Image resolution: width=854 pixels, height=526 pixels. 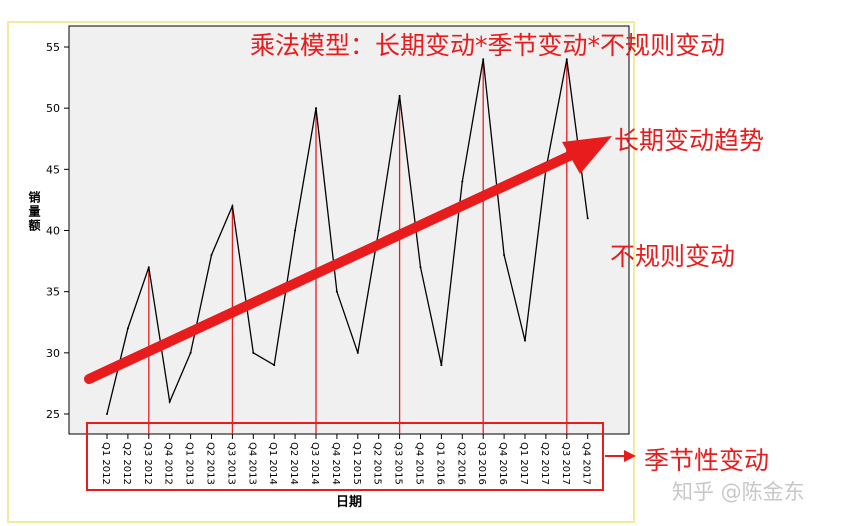 I want to click on x-tick-label: Q1 2012, so click(x=105, y=463).